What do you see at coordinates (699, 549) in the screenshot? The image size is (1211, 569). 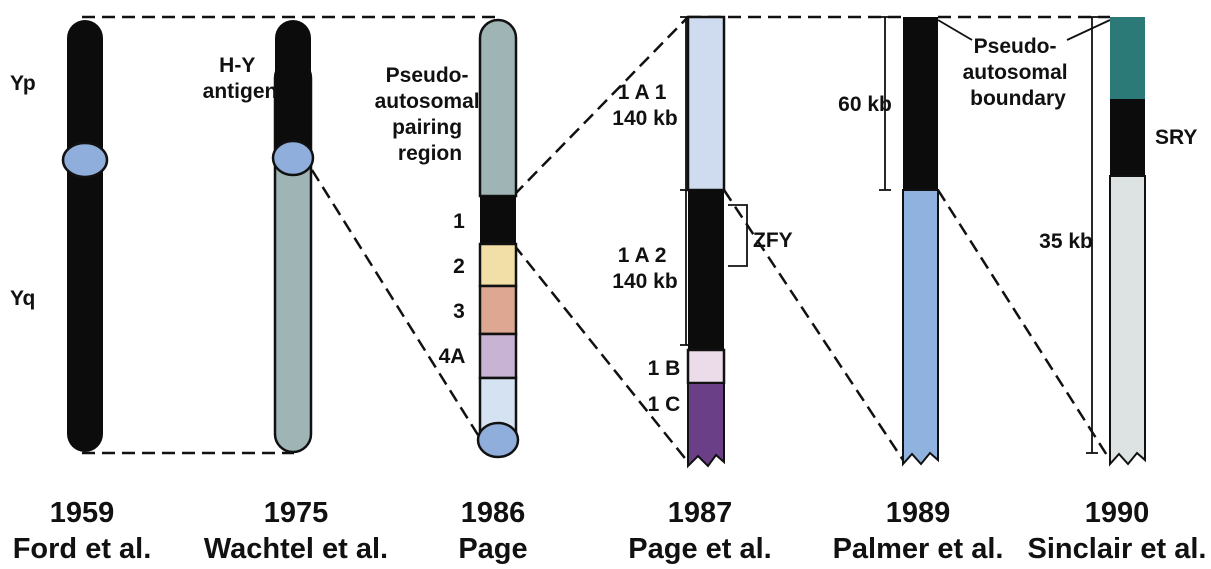 I see `author-1987: Page et al.` at bounding box center [699, 549].